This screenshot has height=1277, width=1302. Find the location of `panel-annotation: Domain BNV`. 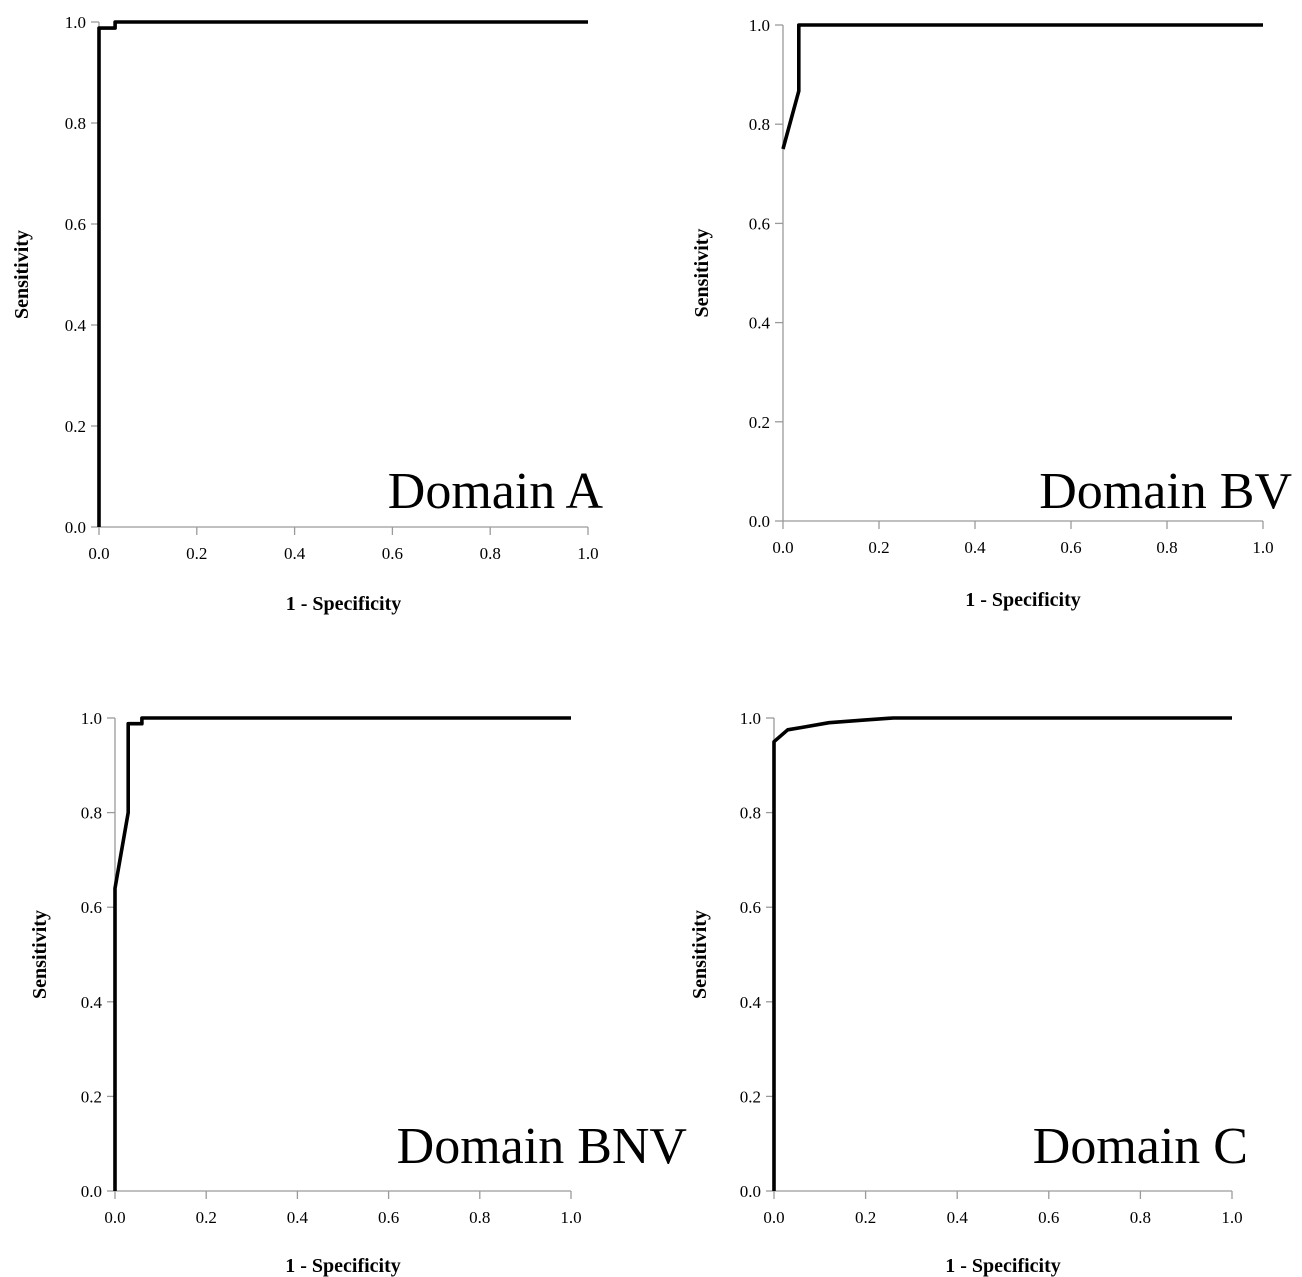

panel-annotation: Domain BNV is located at coordinates (542, 1146).